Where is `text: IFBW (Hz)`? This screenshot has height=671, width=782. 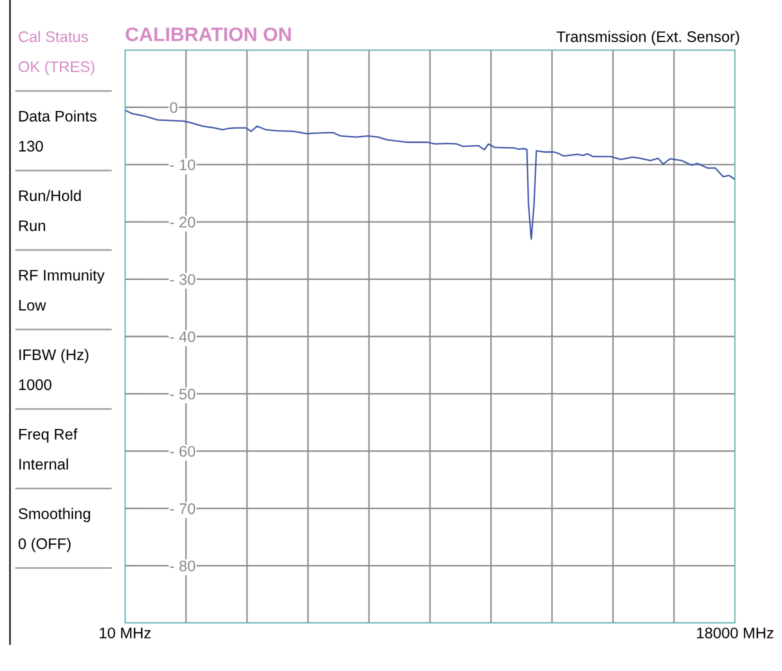 text: IFBW (Hz) is located at coordinates (53, 356).